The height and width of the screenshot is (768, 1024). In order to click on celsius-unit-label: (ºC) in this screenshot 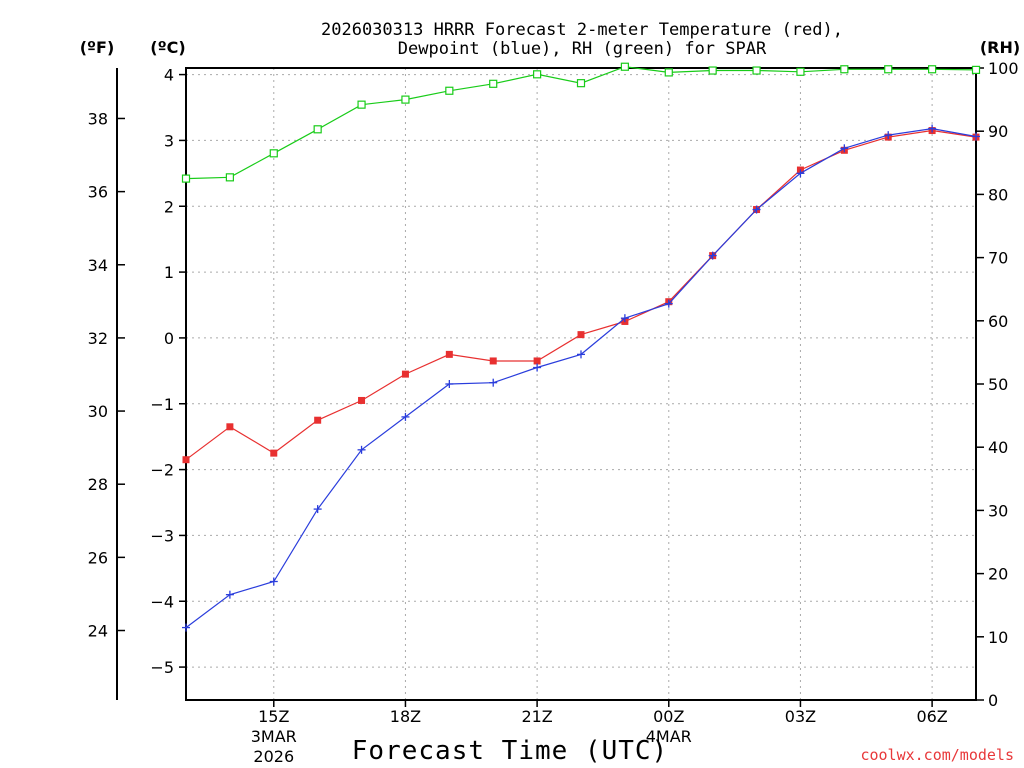, I will do `click(167, 47)`.